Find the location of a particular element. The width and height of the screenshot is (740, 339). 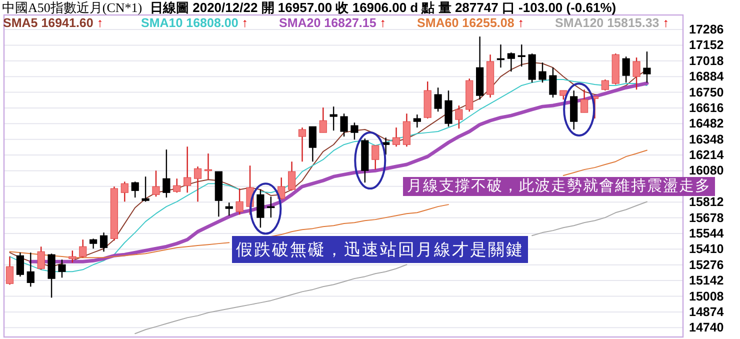

y-tick-label: 16482 is located at coordinates (706, 123).